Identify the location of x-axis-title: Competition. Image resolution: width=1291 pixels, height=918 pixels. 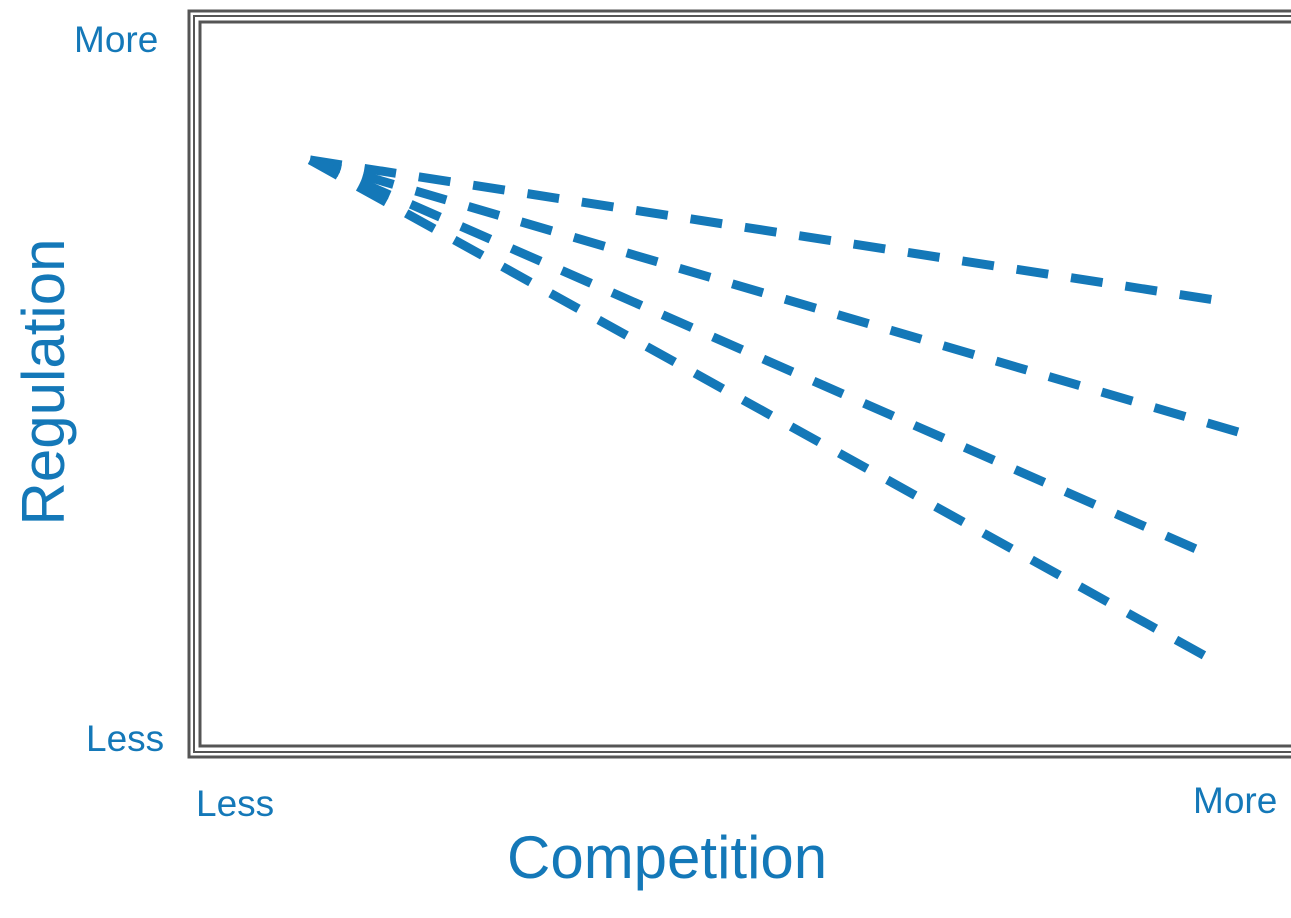
(667, 857).